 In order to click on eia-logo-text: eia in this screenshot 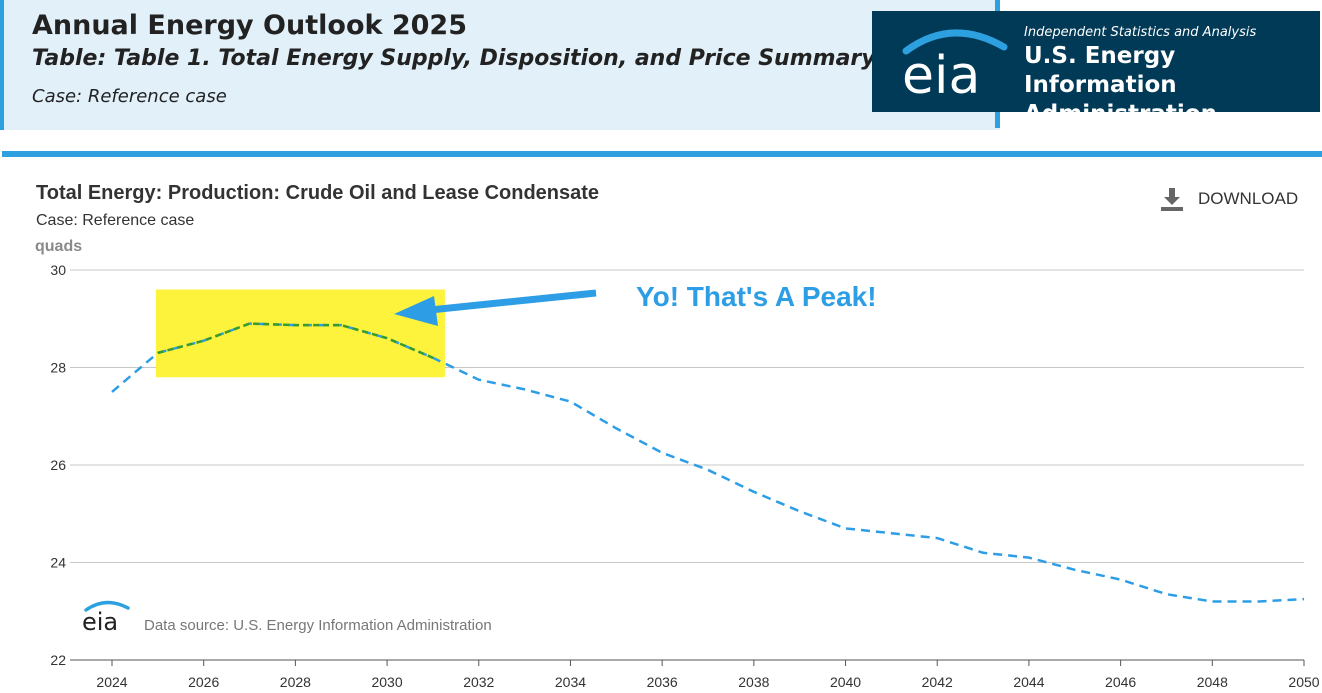, I will do `click(941, 74)`.